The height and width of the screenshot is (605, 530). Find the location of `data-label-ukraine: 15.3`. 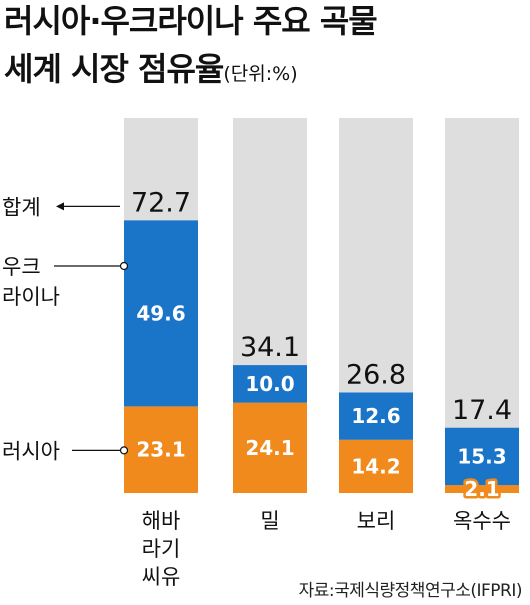

data-label-ukraine: 15.3 is located at coordinates (481, 456).